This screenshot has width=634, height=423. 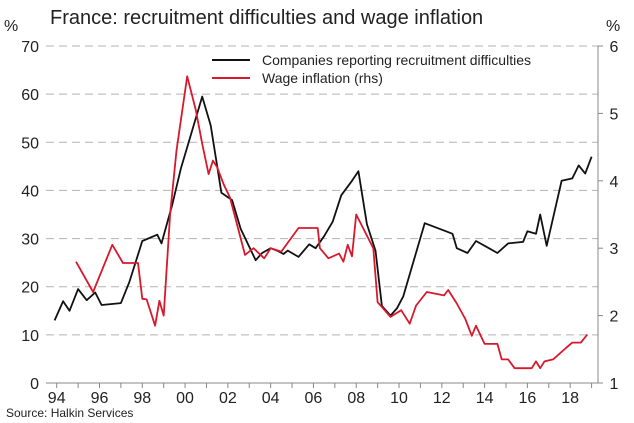 What do you see at coordinates (485, 398) in the screenshot?
I see `x-tick-label: 14` at bounding box center [485, 398].